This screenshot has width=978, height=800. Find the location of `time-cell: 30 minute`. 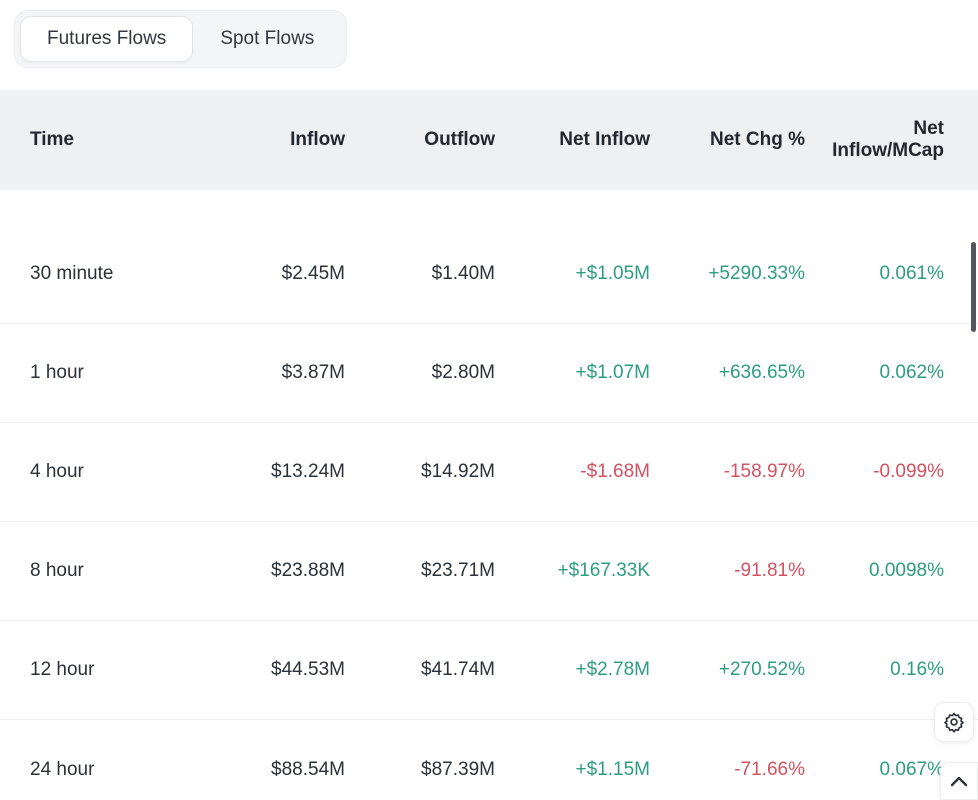

time-cell: 30 minute is located at coordinates (72, 273).